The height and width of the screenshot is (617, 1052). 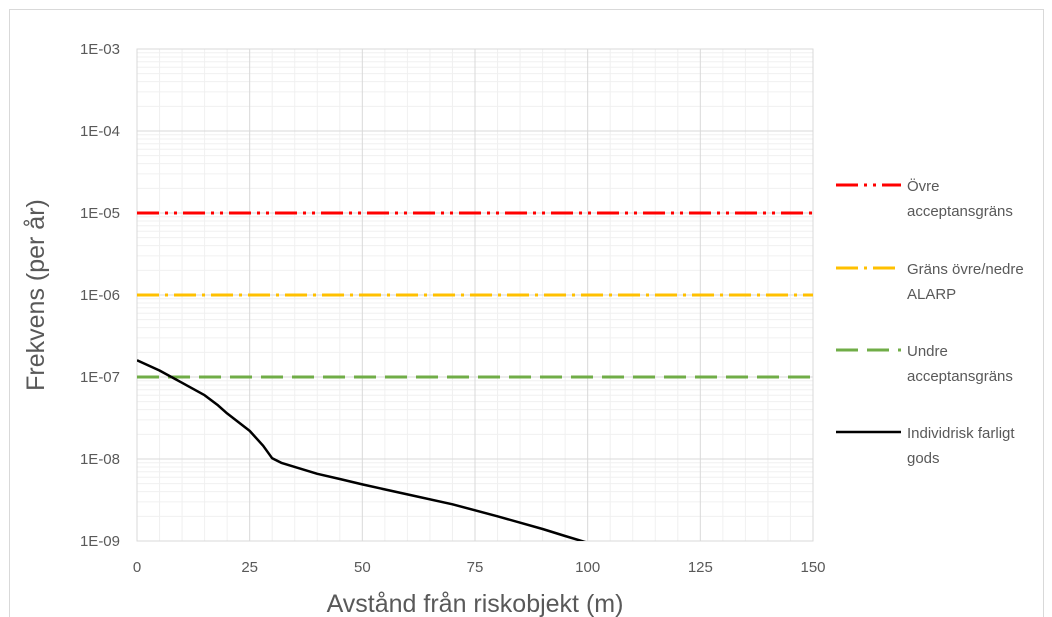 What do you see at coordinates (965, 269) in the screenshot?
I see `legend-label-1: Gräns övre/nedre` at bounding box center [965, 269].